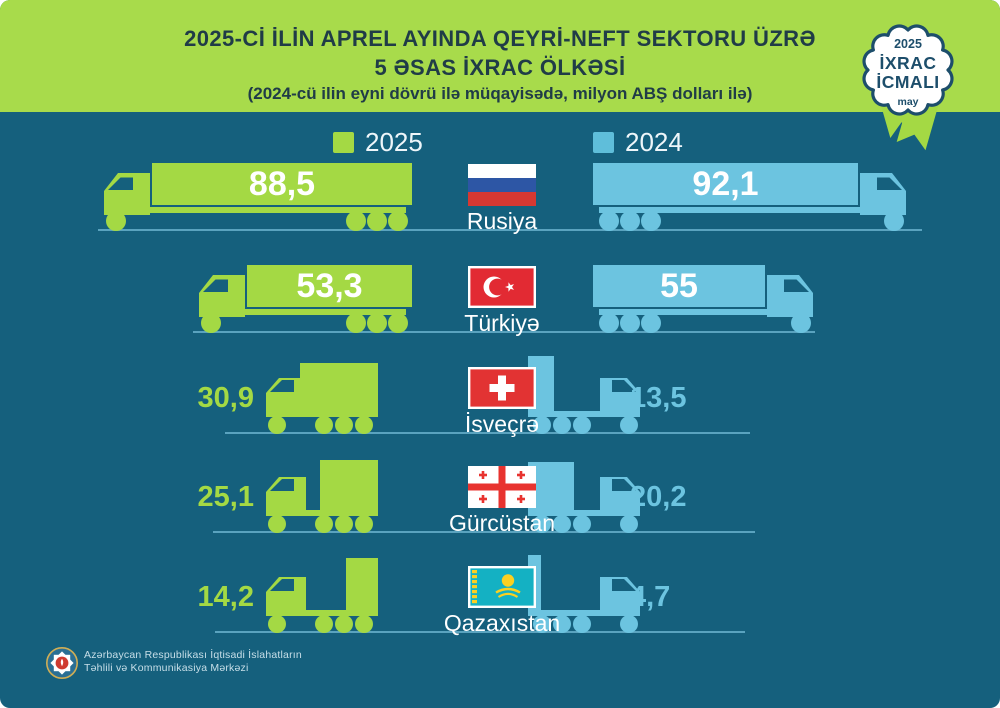 This screenshot has width=1000, height=708. What do you see at coordinates (502, 587) in the screenshot?
I see `flag-kazakhstan` at bounding box center [502, 587].